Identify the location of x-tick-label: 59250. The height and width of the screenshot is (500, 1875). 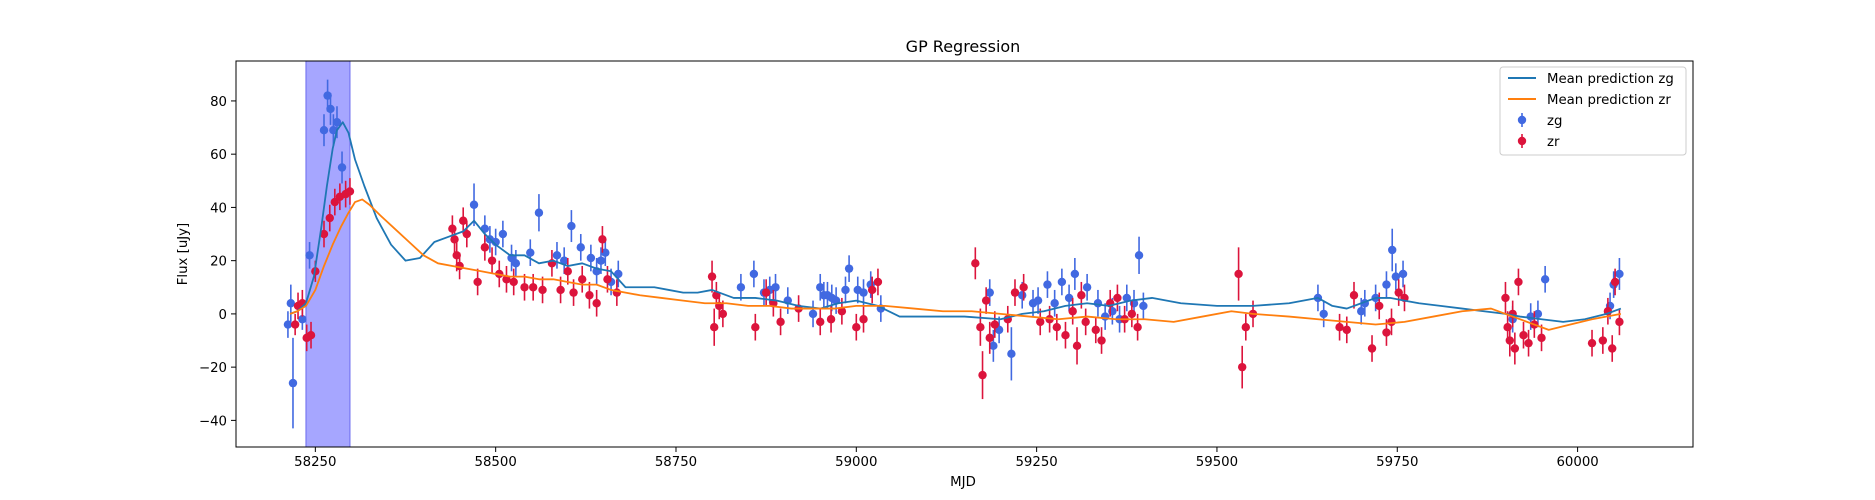
(1036, 462).